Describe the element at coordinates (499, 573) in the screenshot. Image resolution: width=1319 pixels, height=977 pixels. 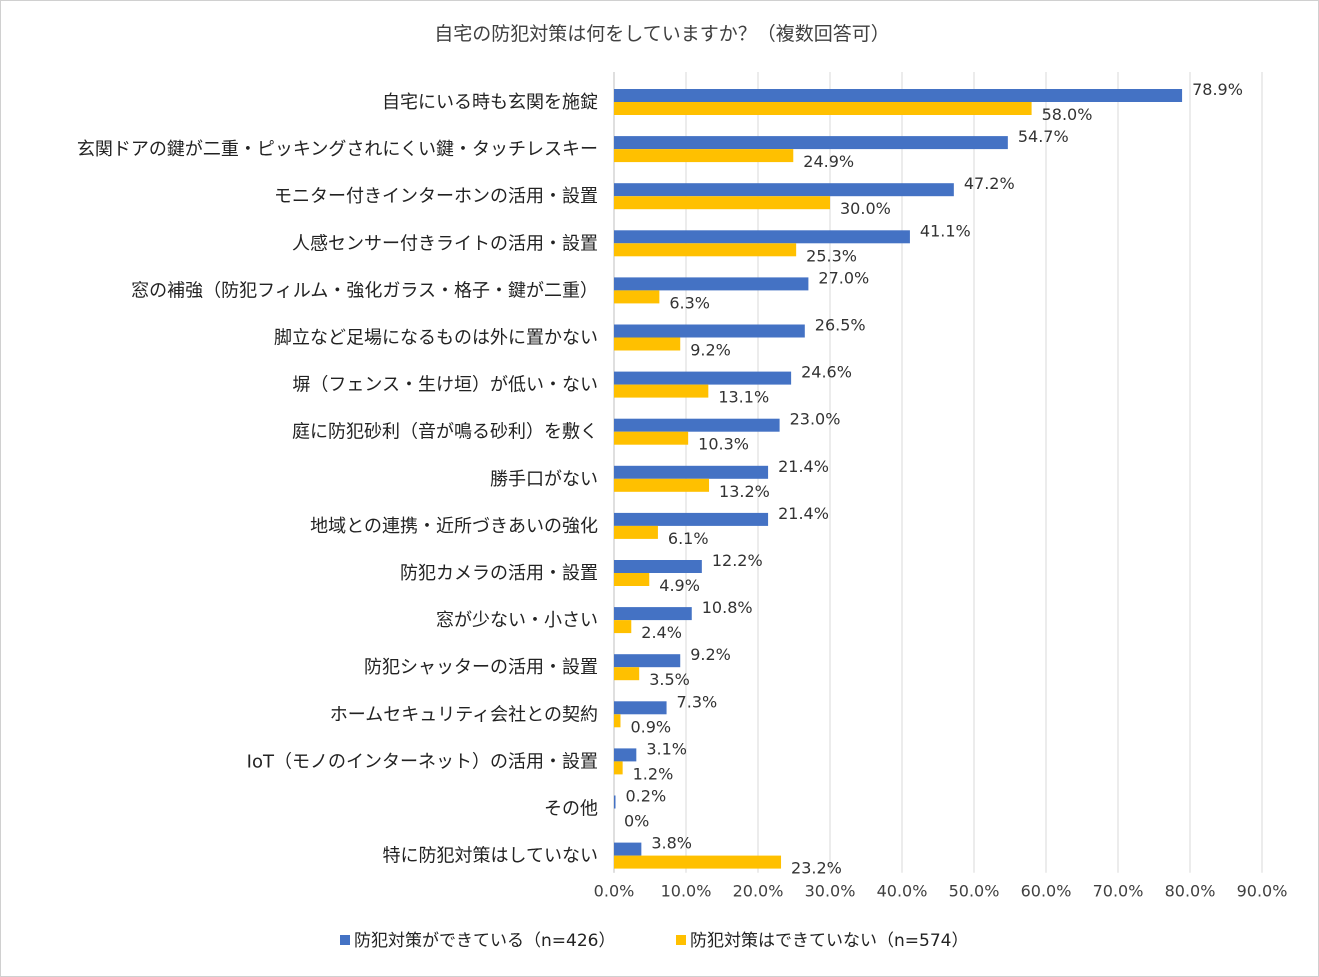
I see `category-label: 防犯カメラの活用・設置` at that location.